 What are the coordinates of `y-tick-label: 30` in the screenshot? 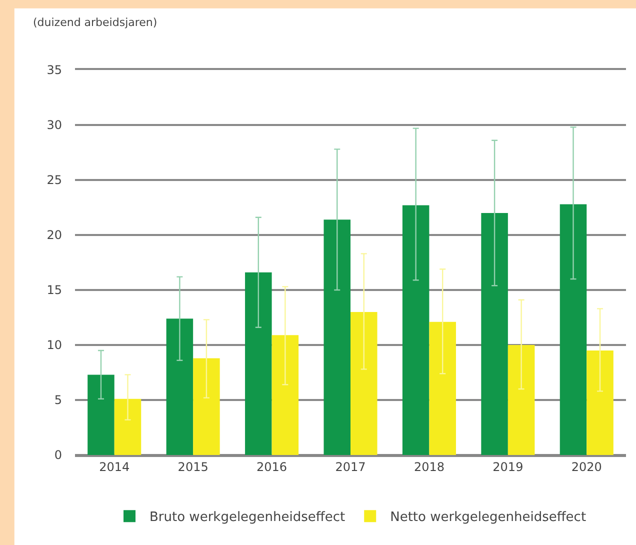 It's located at (54, 125).